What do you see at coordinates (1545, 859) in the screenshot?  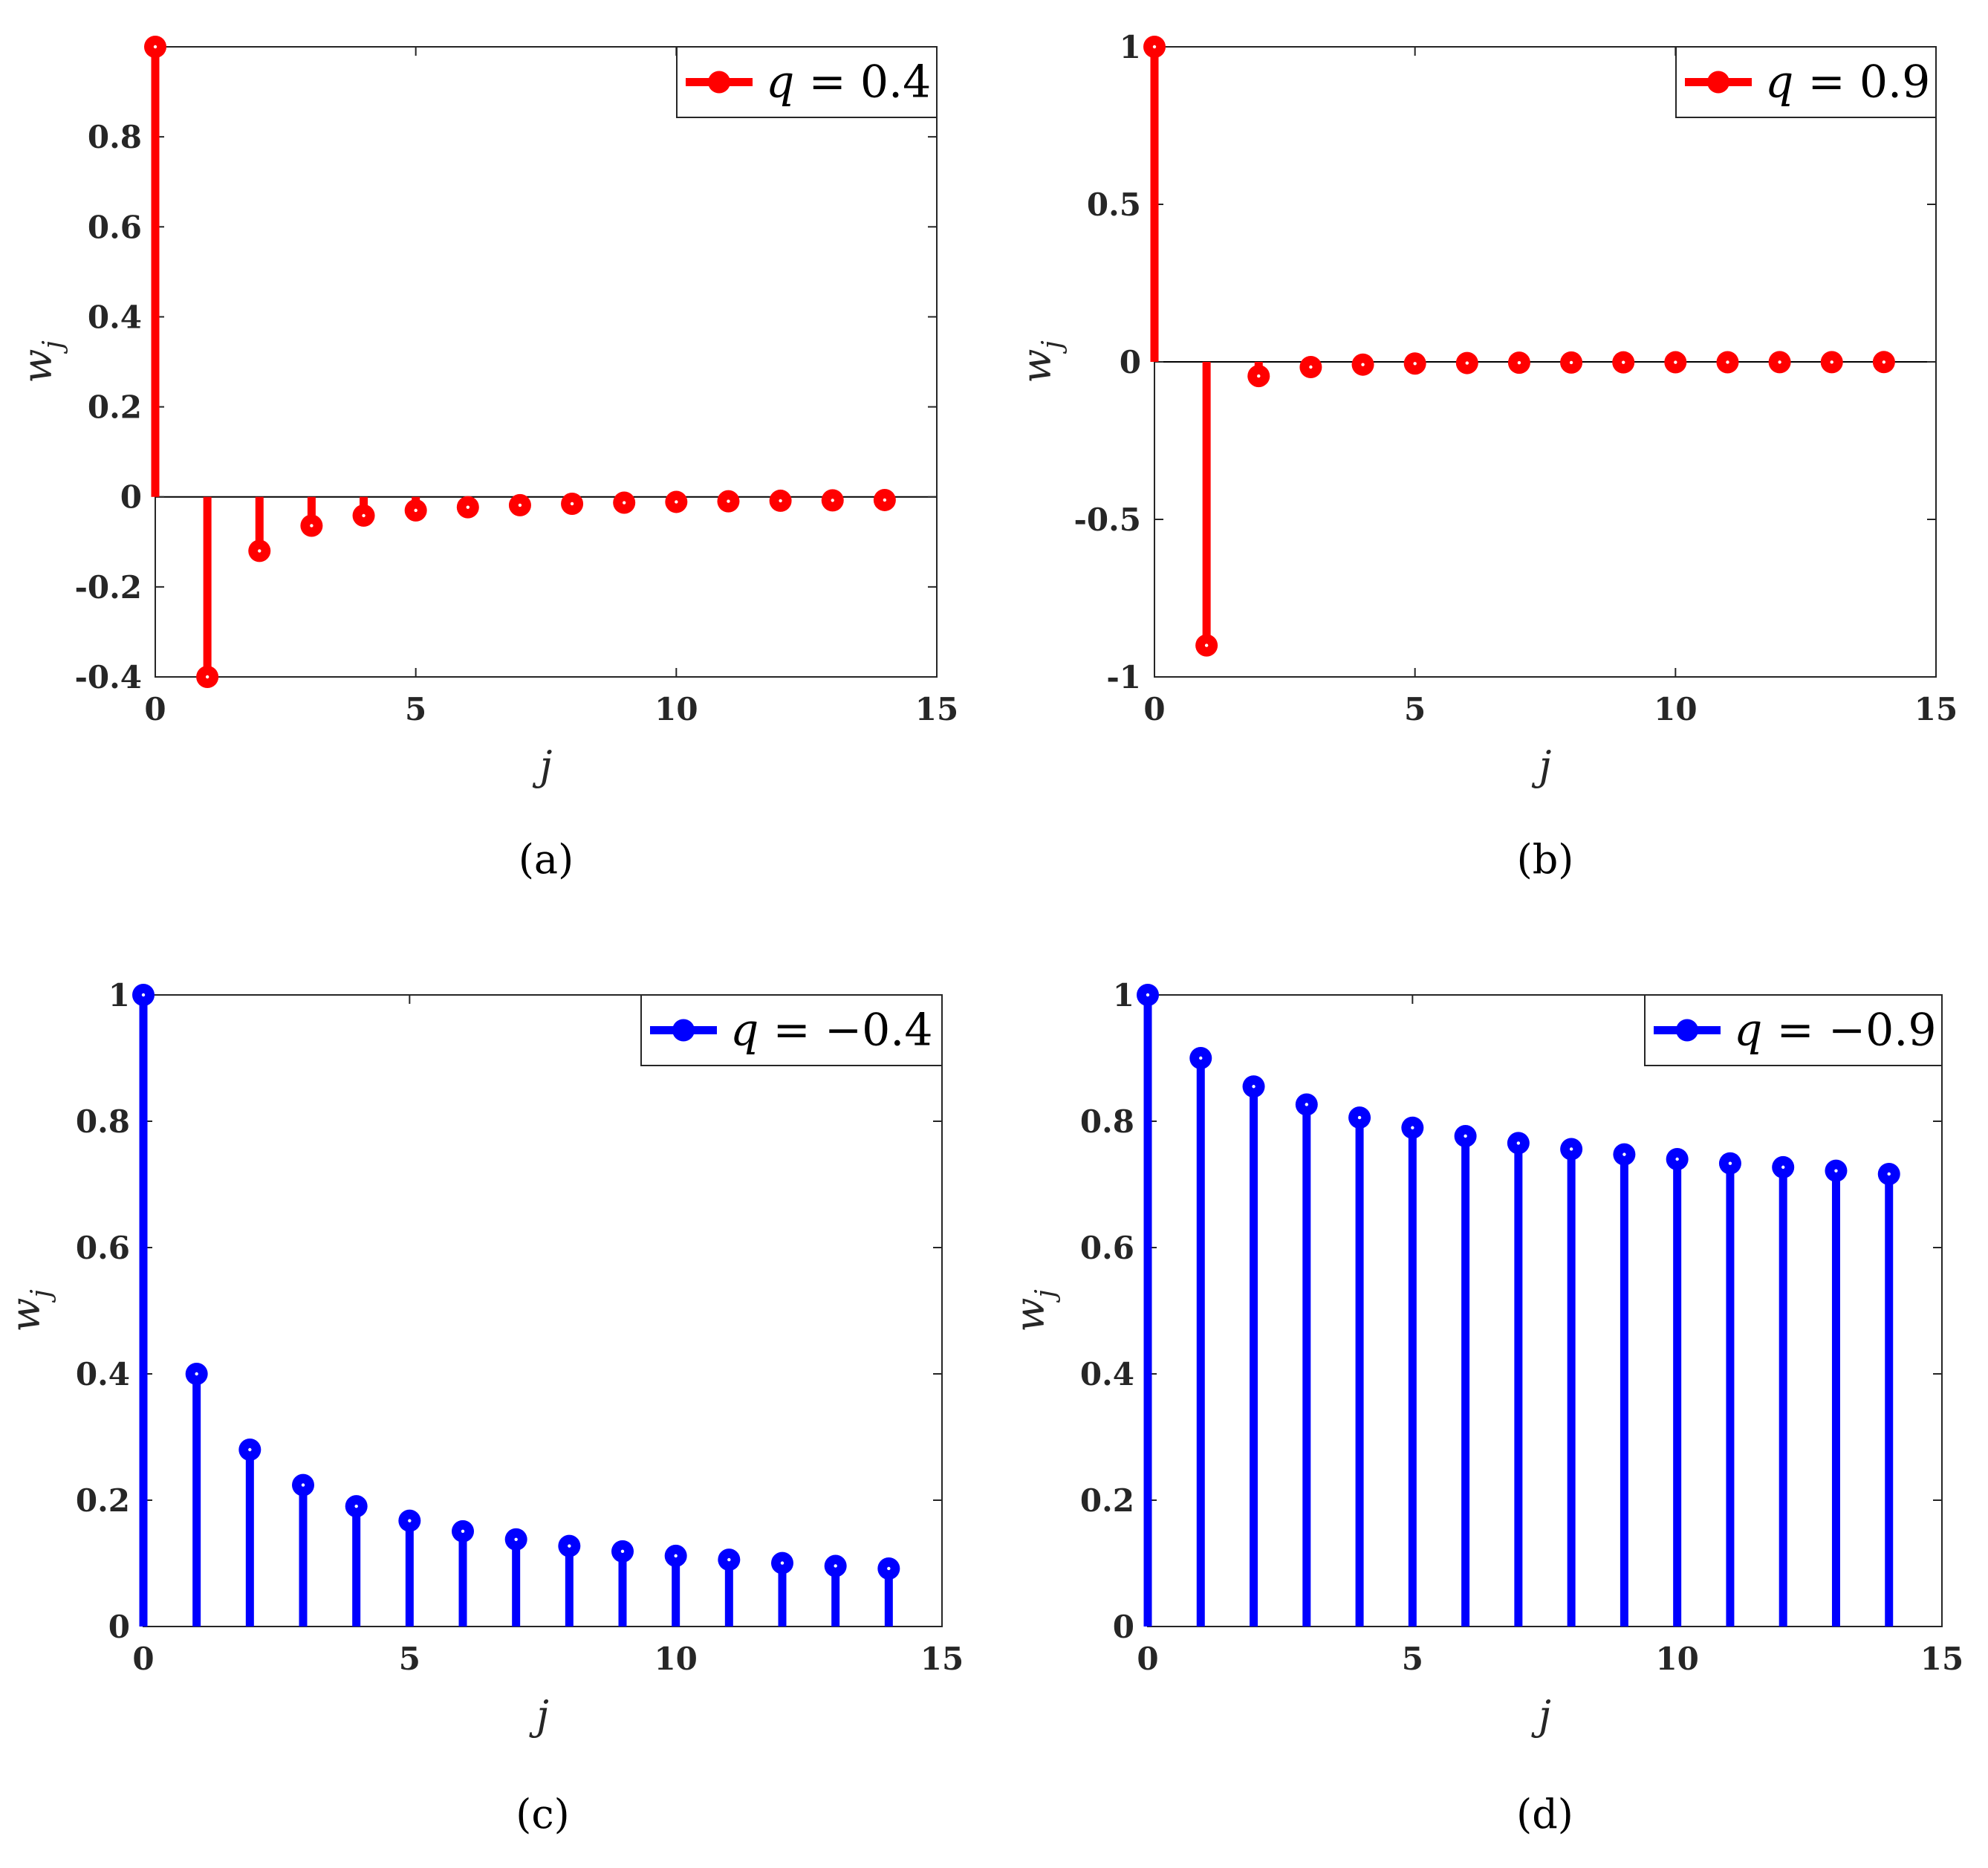 I see `panel-label: (b)` at bounding box center [1545, 859].